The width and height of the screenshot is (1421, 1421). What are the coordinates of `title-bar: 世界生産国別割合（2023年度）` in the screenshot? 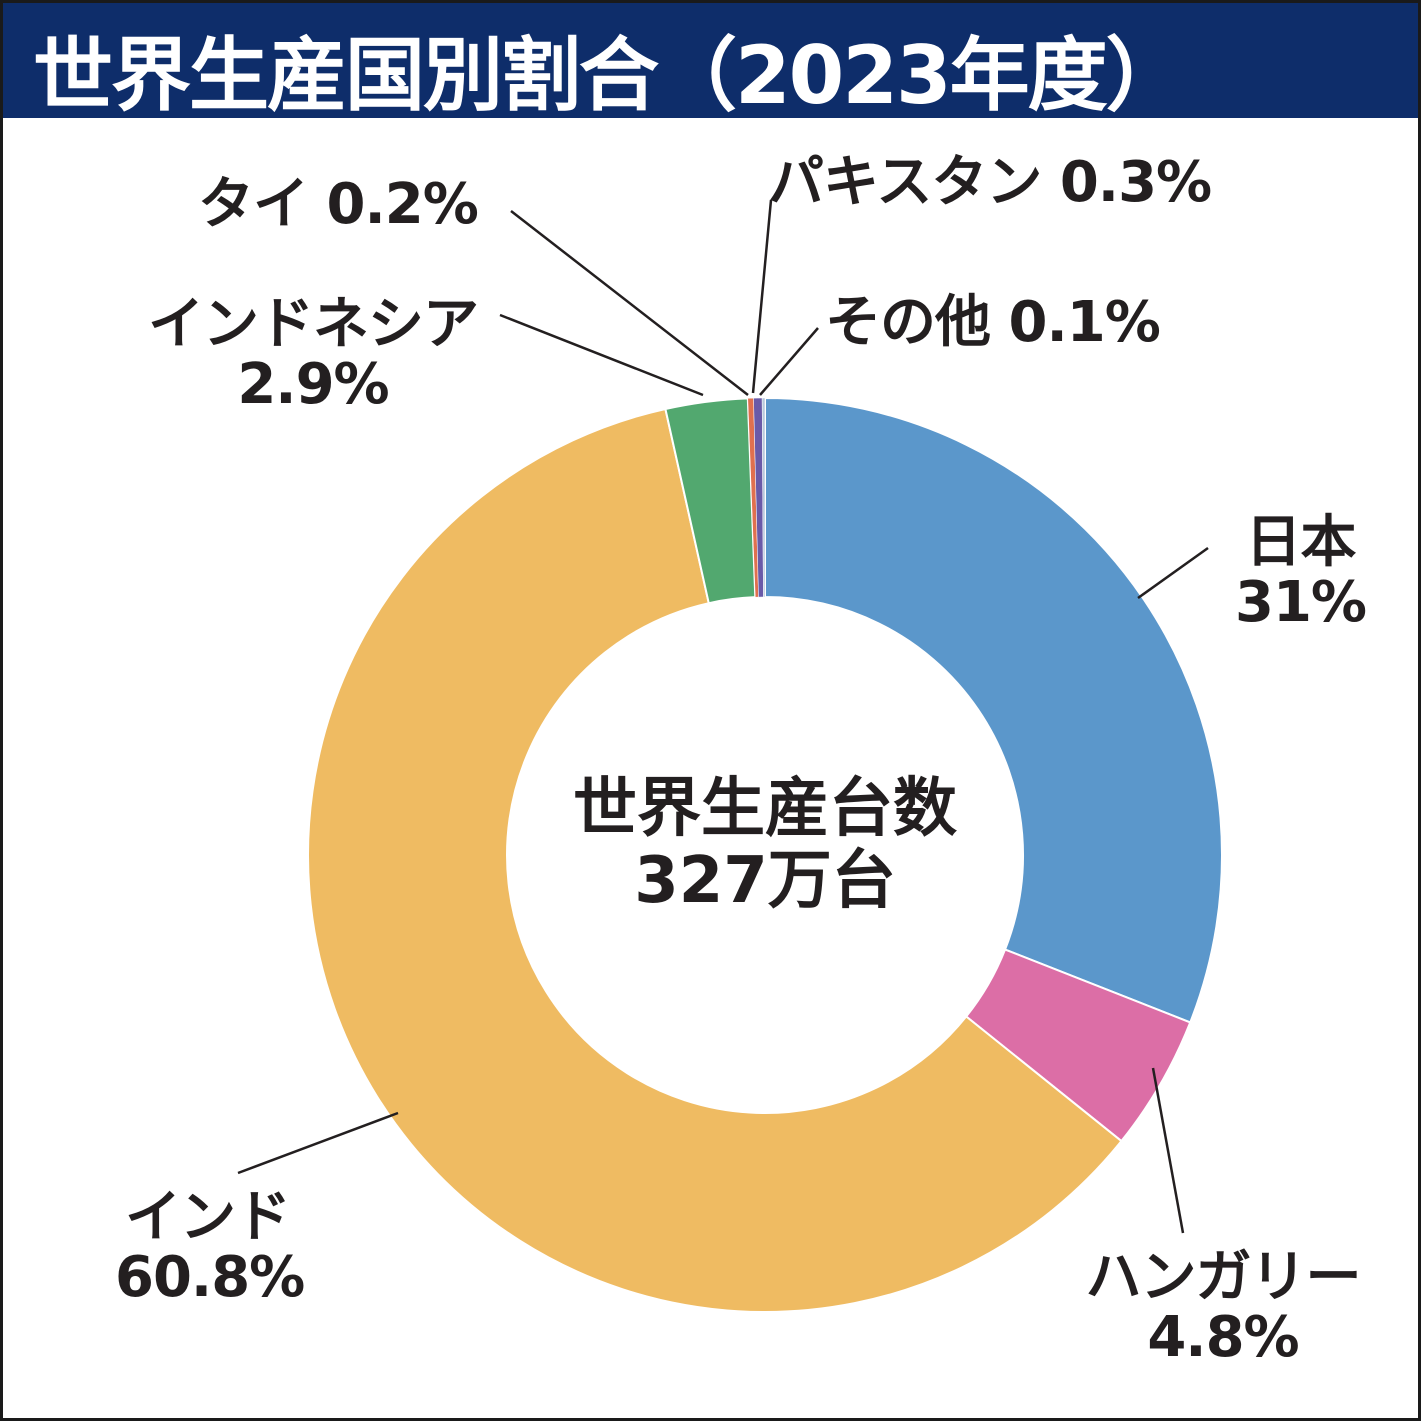 It's located at (710, 62).